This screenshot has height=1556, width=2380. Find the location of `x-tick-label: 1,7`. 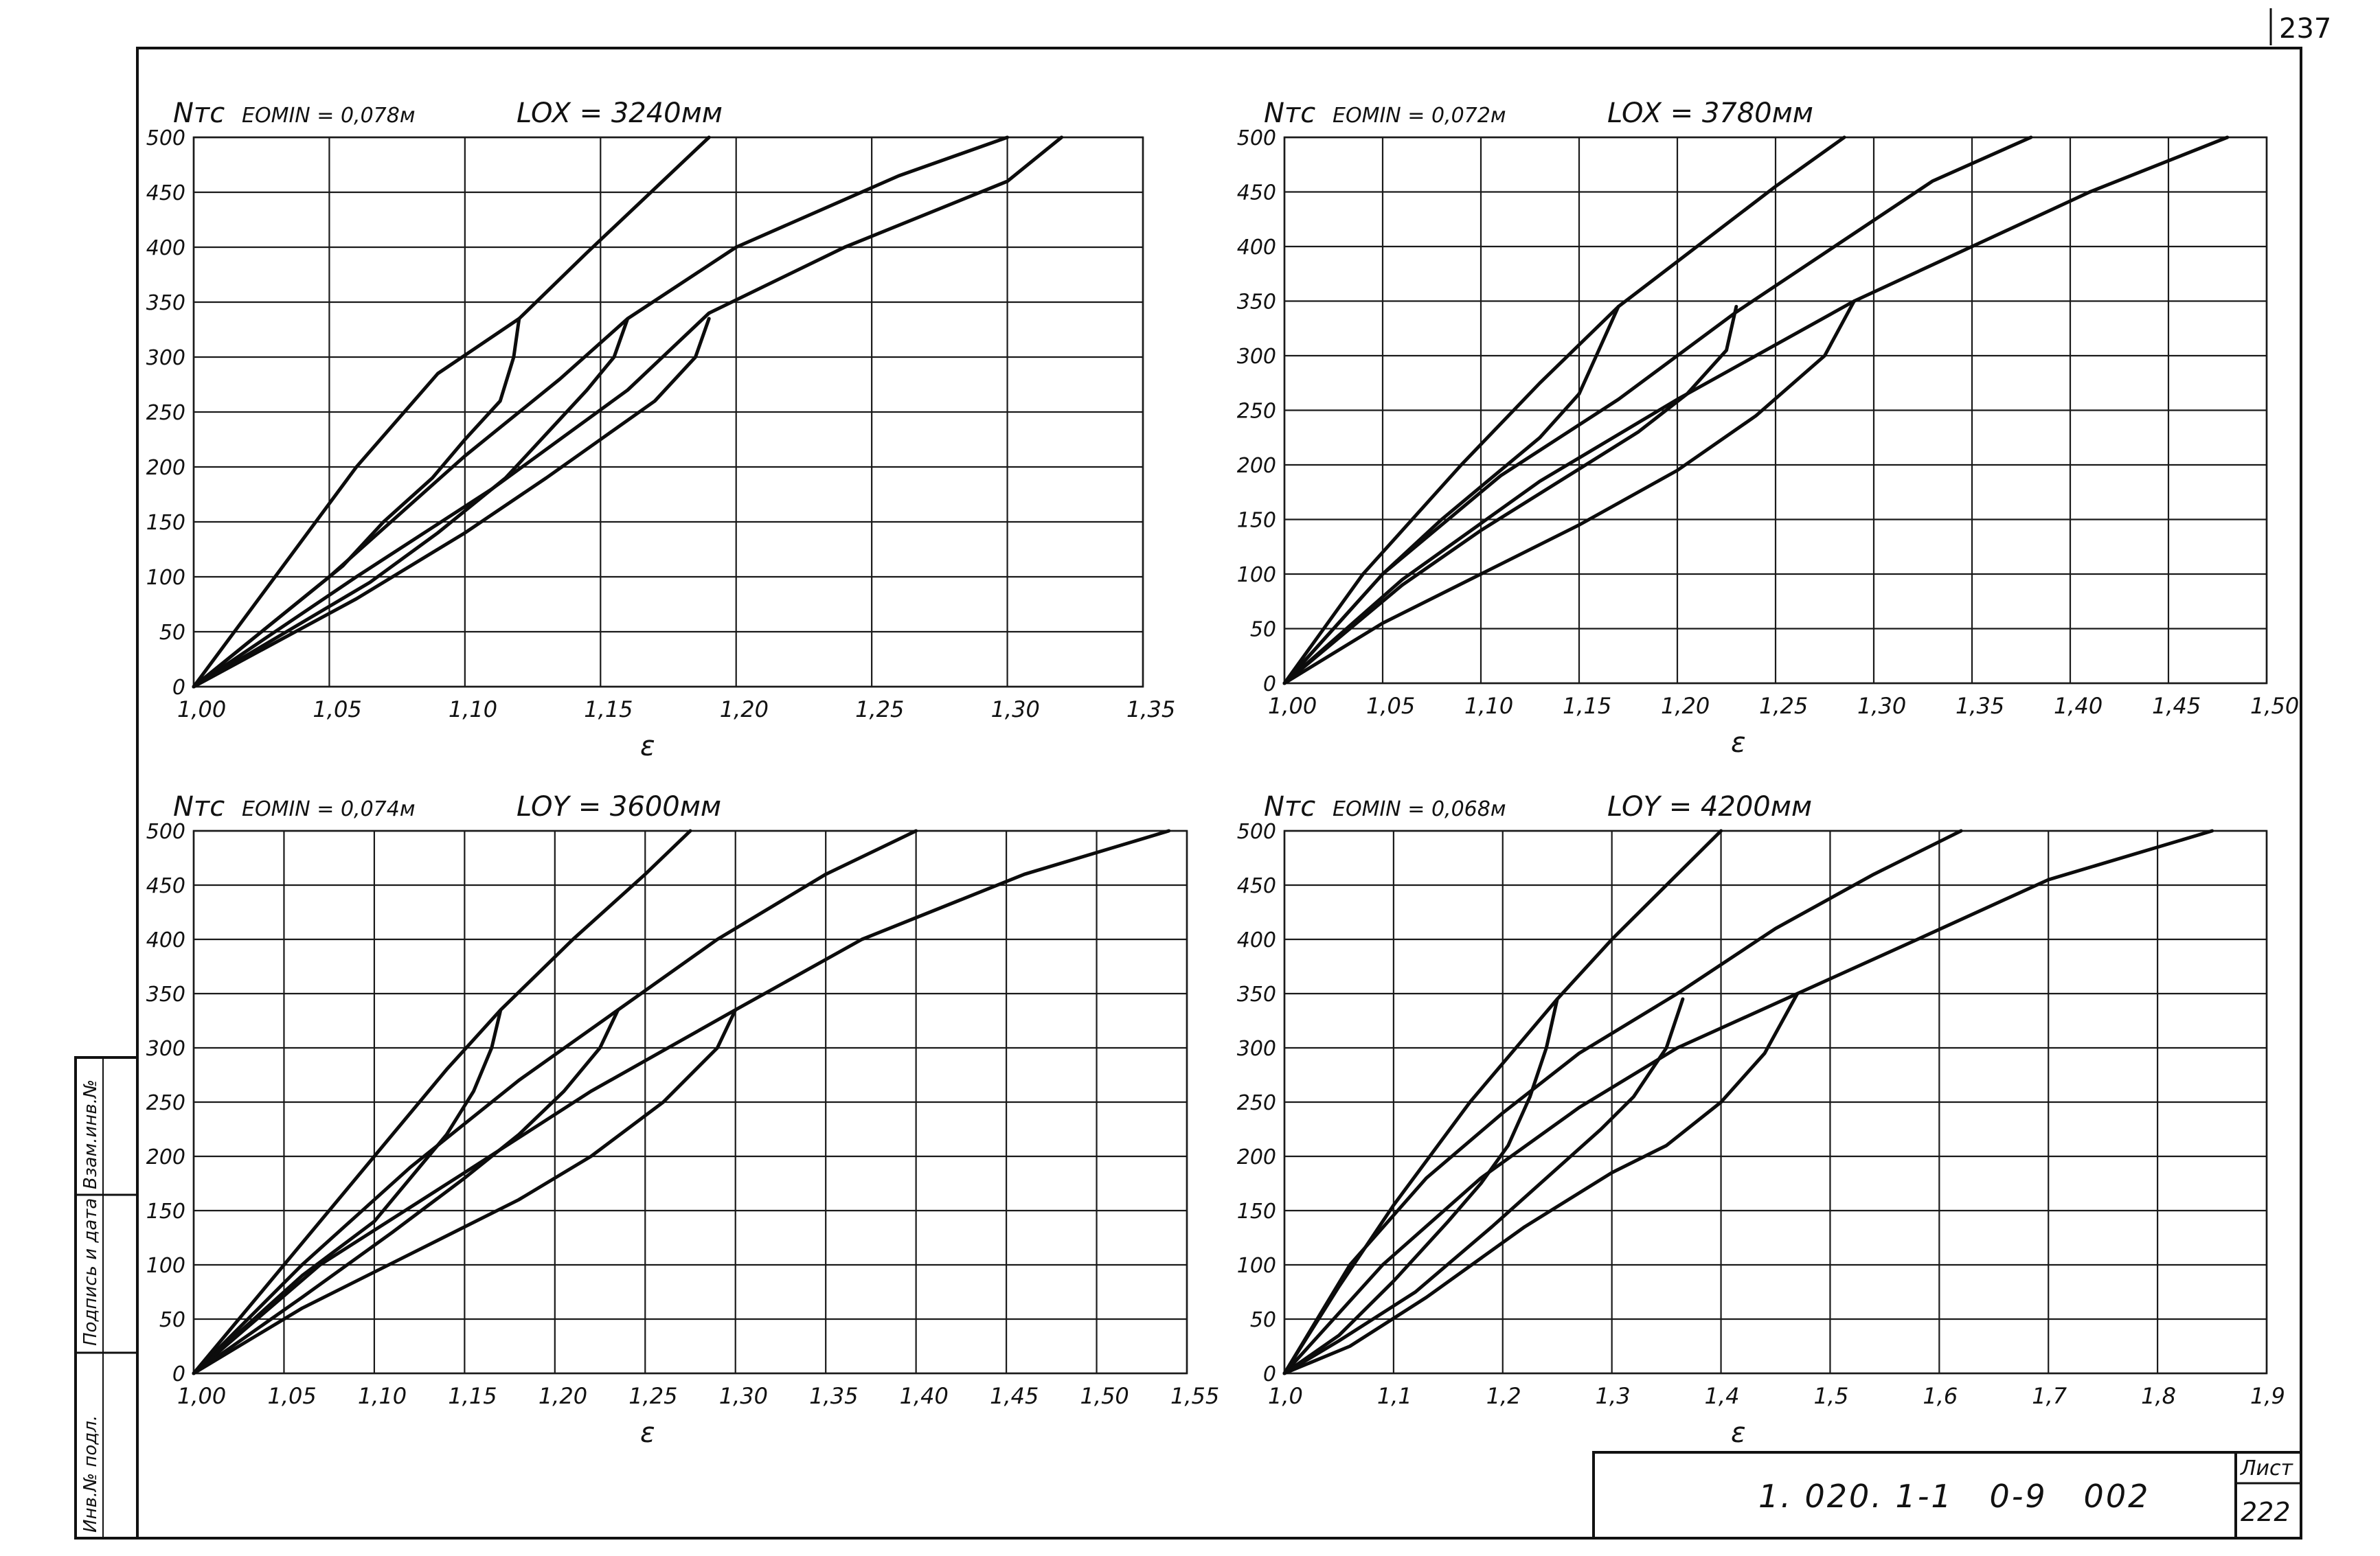

x-tick-label: 1,7 is located at coordinates (2049, 1396).